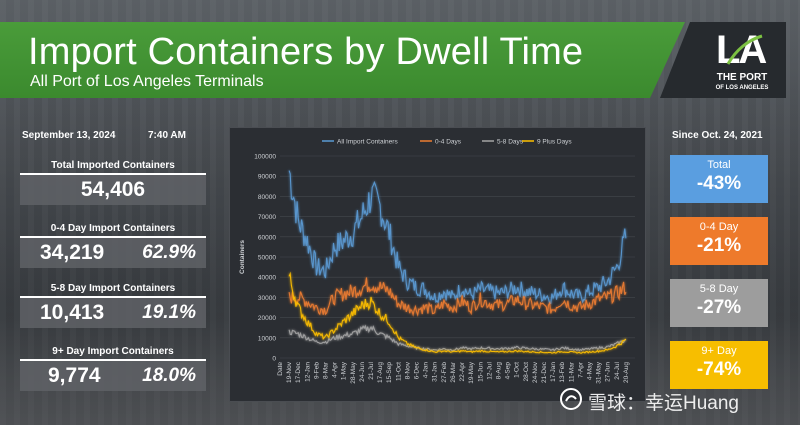 The width and height of the screenshot is (800, 425). What do you see at coordinates (371, 370) in the screenshot?
I see `x-tick-label: 21-Jul` at bounding box center [371, 370].